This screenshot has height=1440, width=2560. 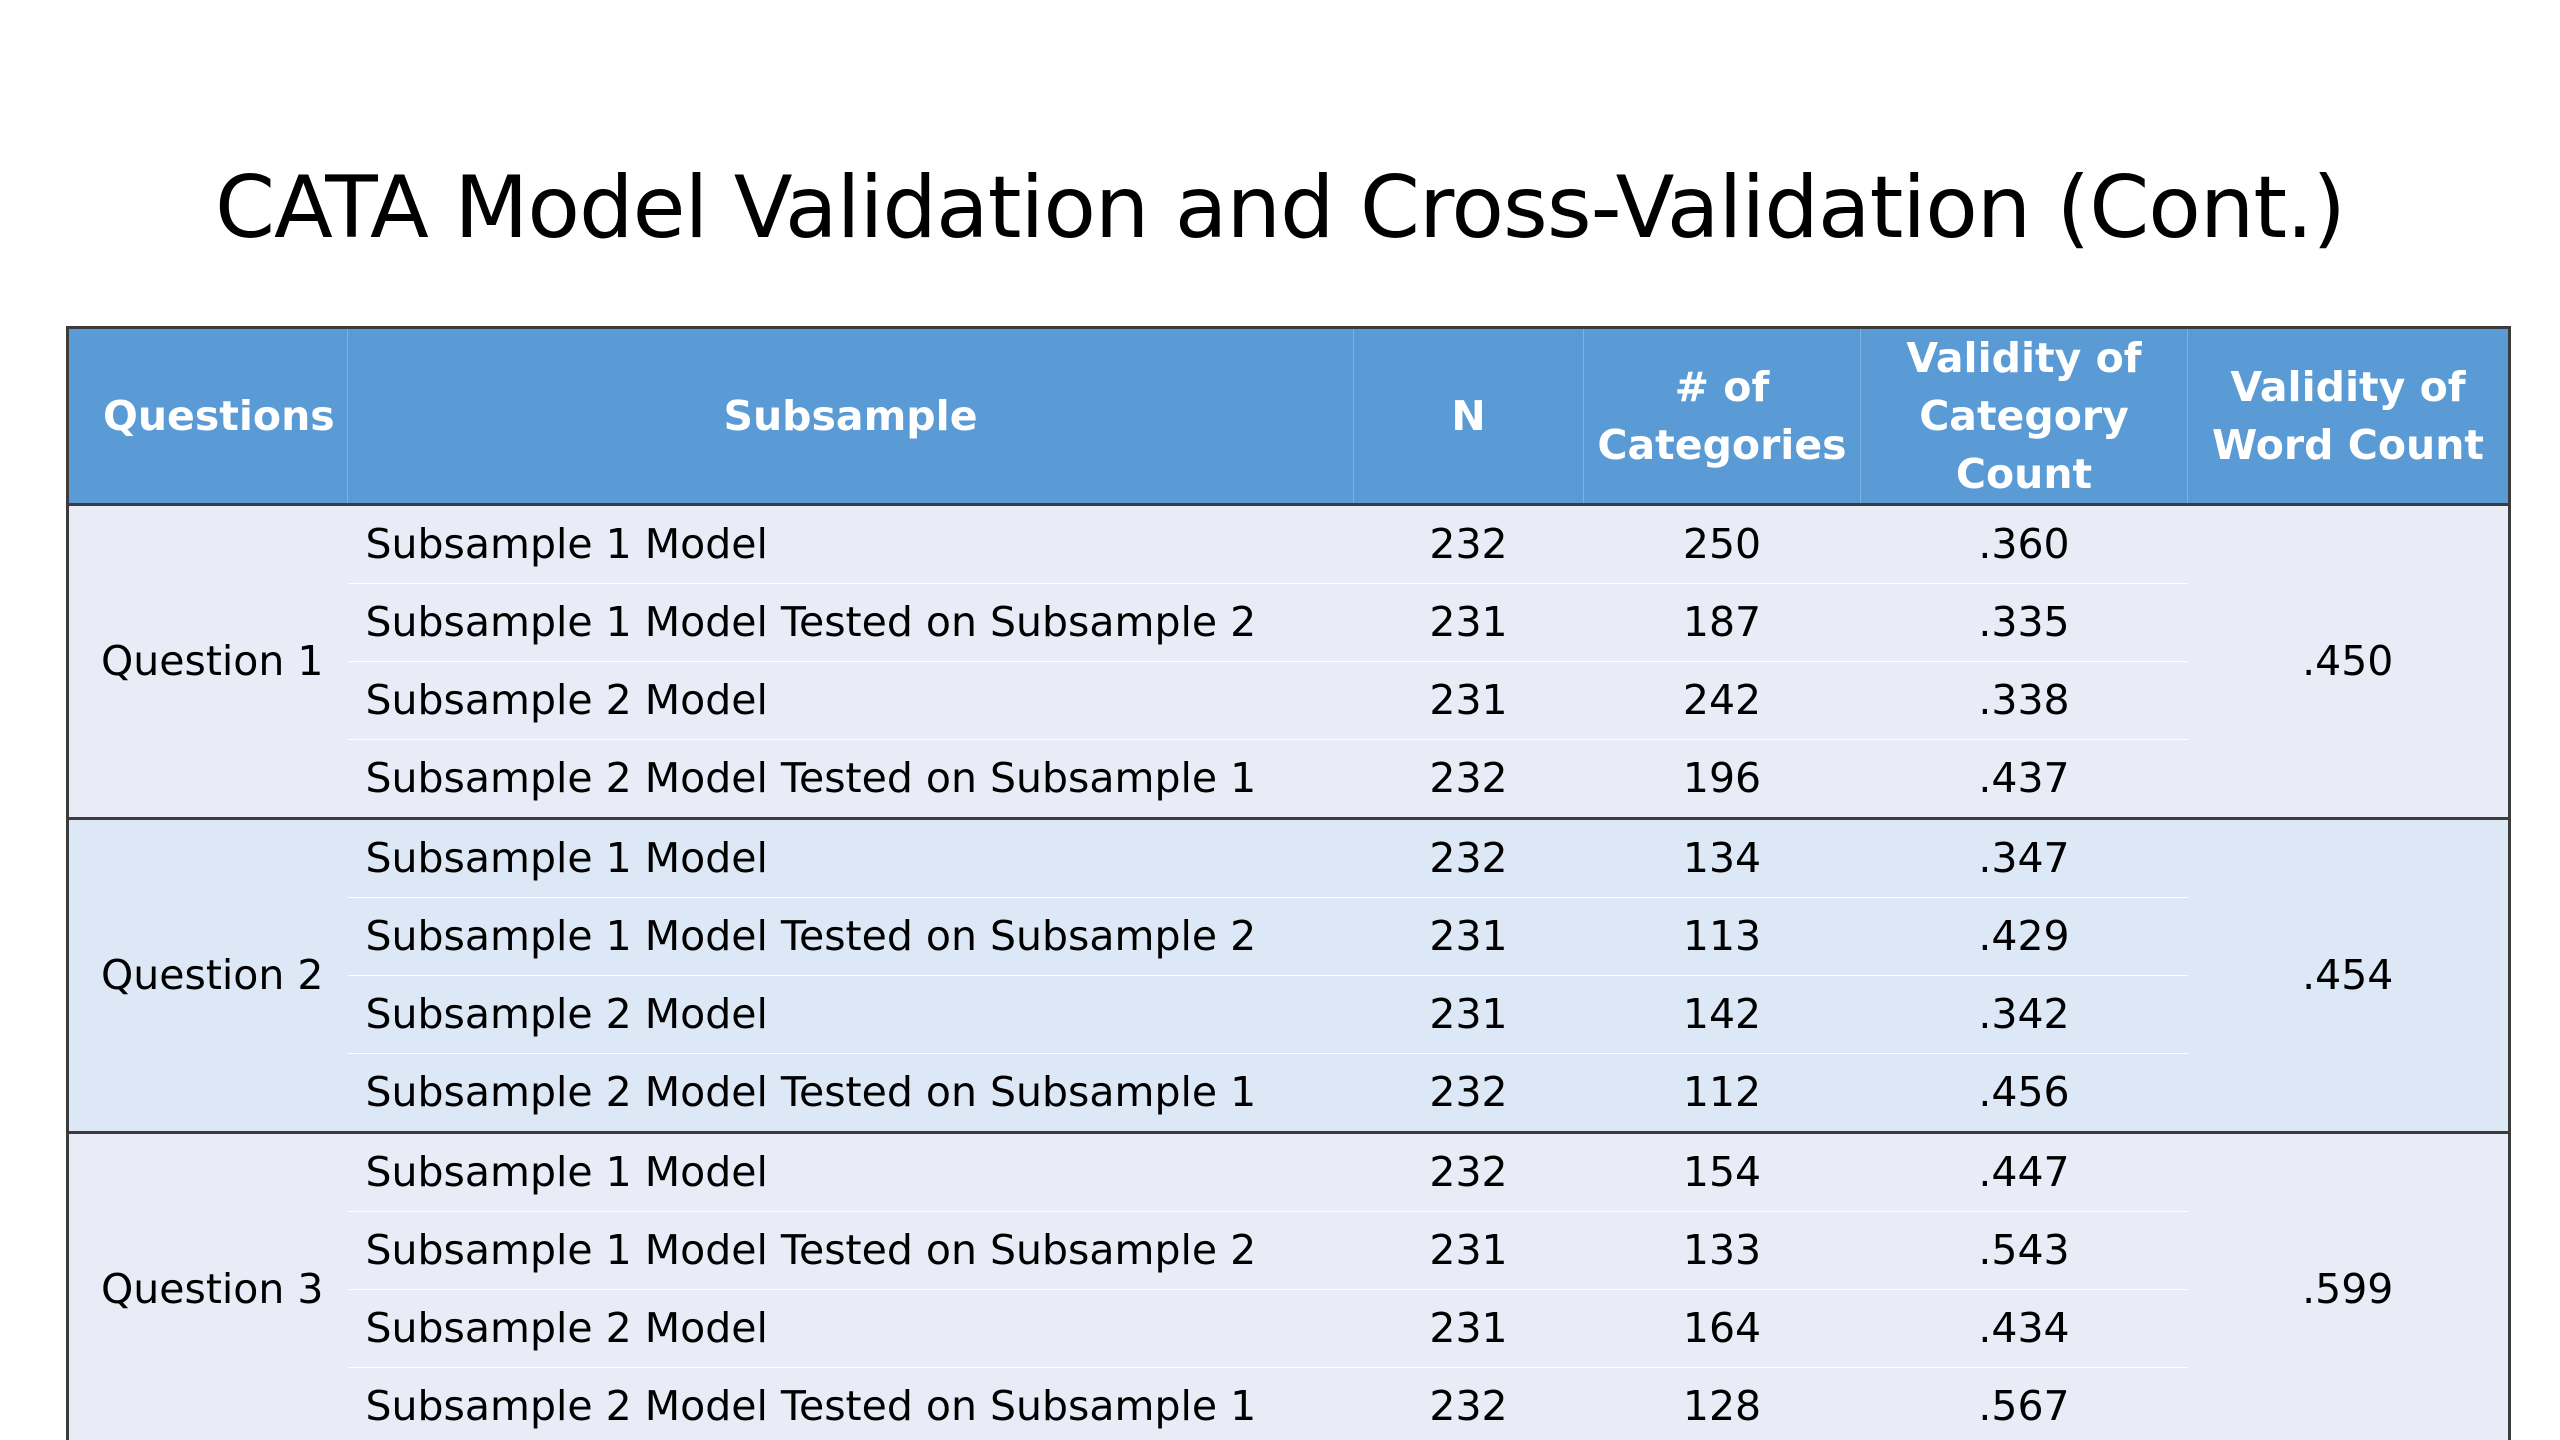 I want to click on categories-cell: 142, so click(x=1722, y=1014).